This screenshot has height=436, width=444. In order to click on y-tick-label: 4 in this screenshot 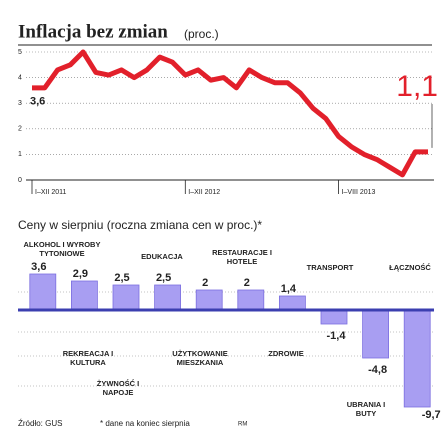, I will do `click(20, 77)`.